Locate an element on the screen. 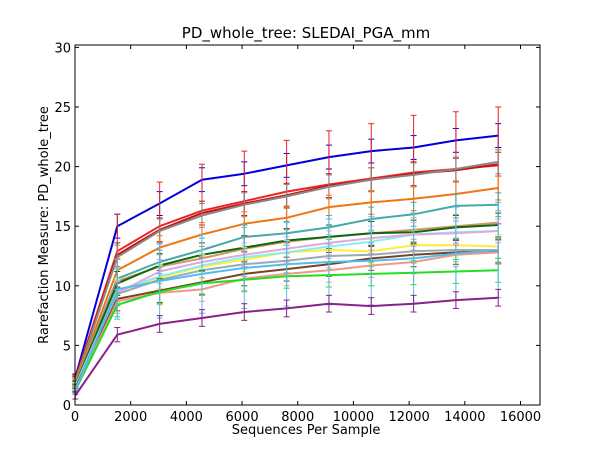 This screenshot has width=600, height=450. y-tick-label: 10 is located at coordinates (62, 287).